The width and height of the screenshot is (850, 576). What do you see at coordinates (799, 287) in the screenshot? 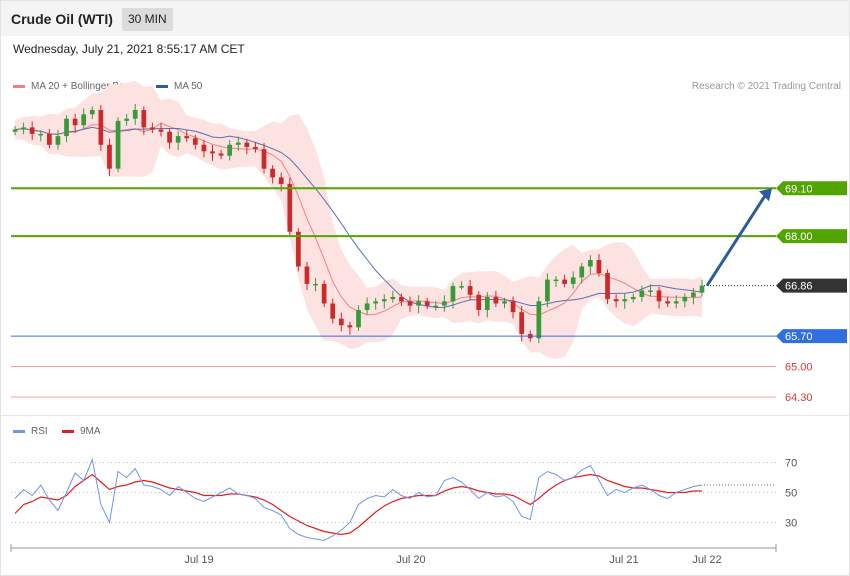
I see `level-label-66.86: 66.86` at bounding box center [799, 287].